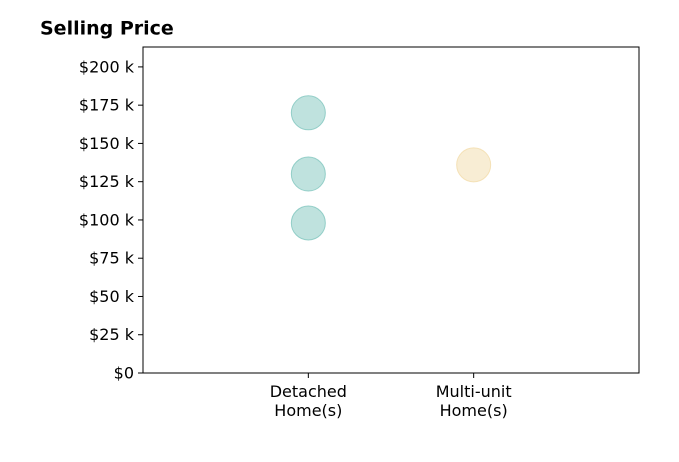  What do you see at coordinates (107, 66) in the screenshot?
I see `y-tick-label: $200 k` at bounding box center [107, 66].